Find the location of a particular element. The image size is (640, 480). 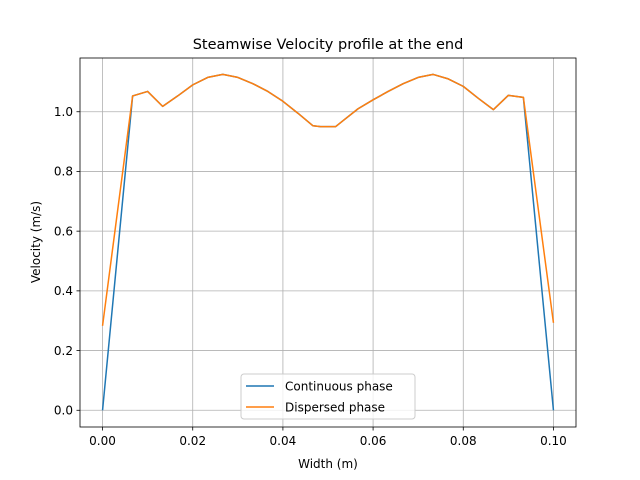

y-tick-label: 0.2 is located at coordinates (63, 351).